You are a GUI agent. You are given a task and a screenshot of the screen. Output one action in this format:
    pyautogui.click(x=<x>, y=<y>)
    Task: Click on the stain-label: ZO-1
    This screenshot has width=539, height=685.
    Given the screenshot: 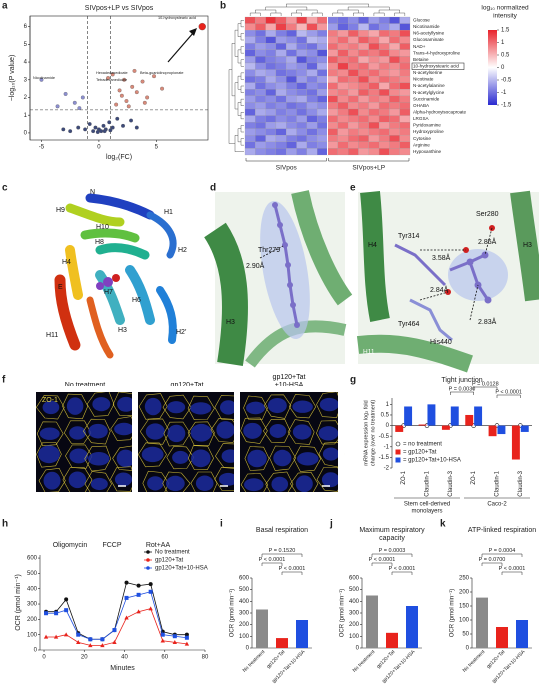 What is the action you would take?
    pyautogui.click(x=50, y=400)
    